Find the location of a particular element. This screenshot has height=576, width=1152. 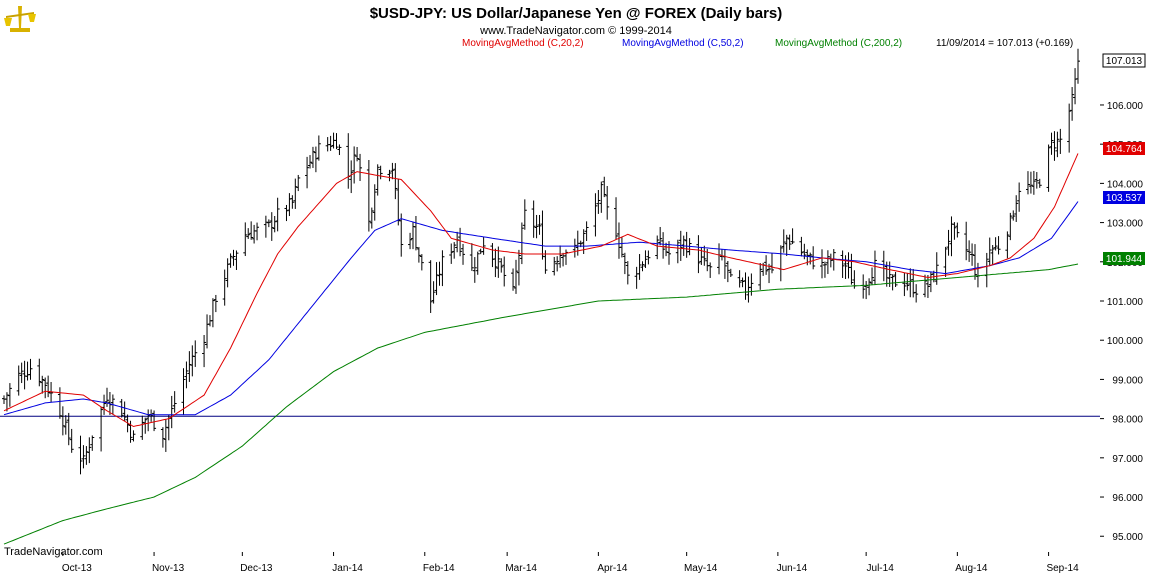

copyright-text: www.TradeNavigator.com © 1999-2014 is located at coordinates (575, 31).